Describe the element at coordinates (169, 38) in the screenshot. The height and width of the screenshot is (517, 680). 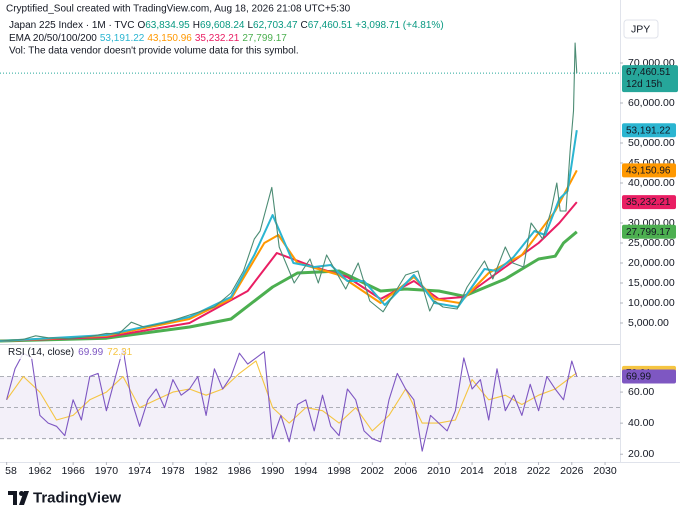
I see `ema-value: 43,150.96` at that location.